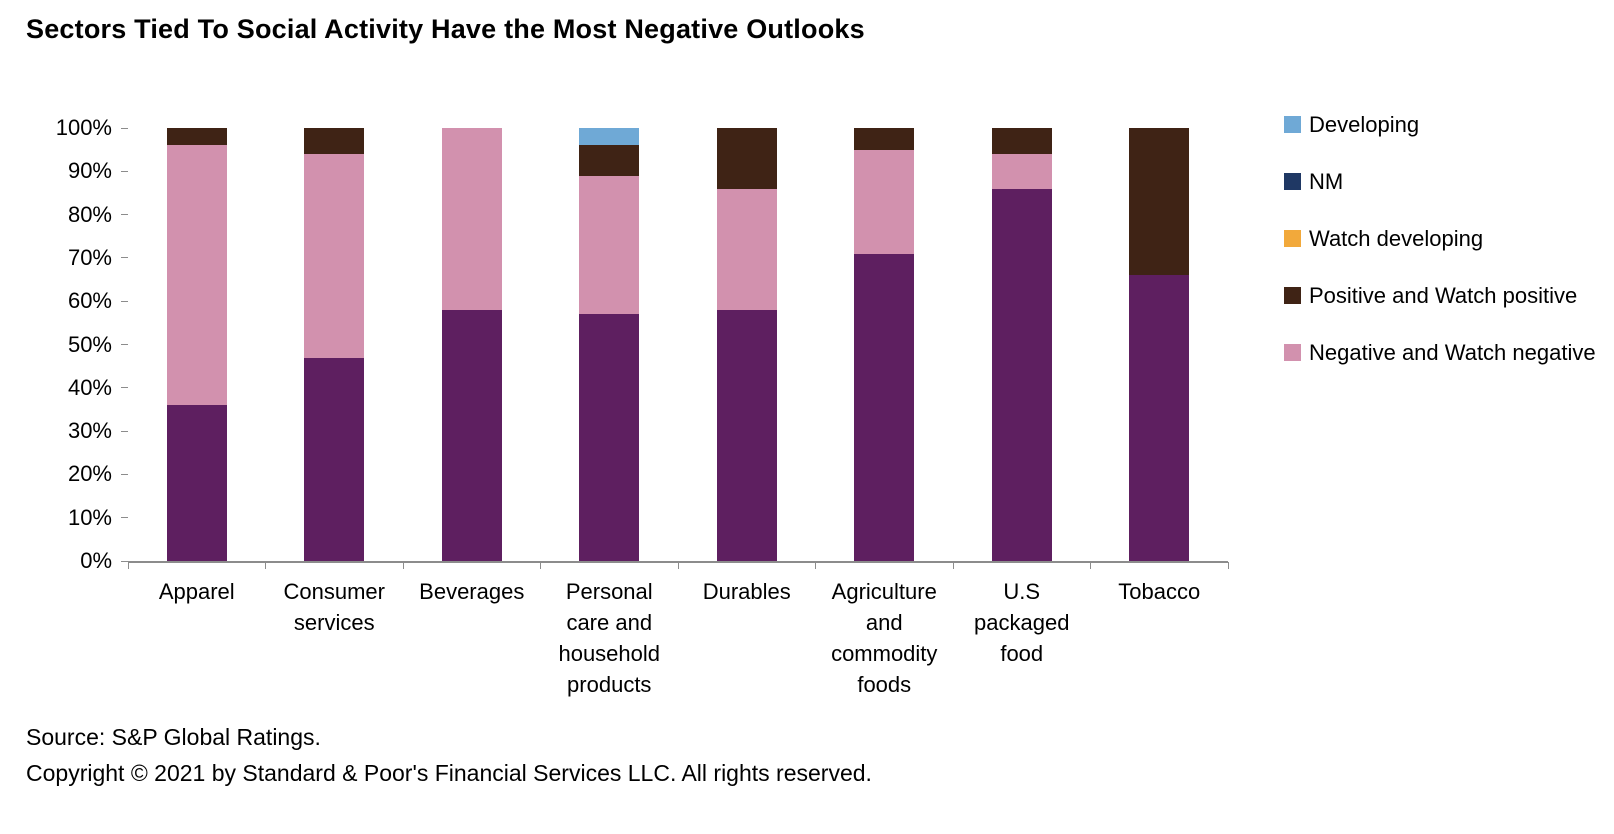 Image resolution: width=1614 pixels, height=834 pixels. I want to click on bar-agriculture-and-commodity-foods, so click(884, 344).